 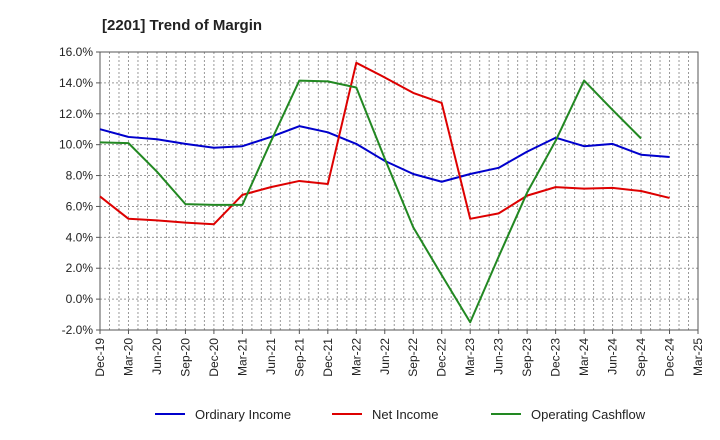 I want to click on x-tick-label: Mar-24, so click(x=584, y=357).